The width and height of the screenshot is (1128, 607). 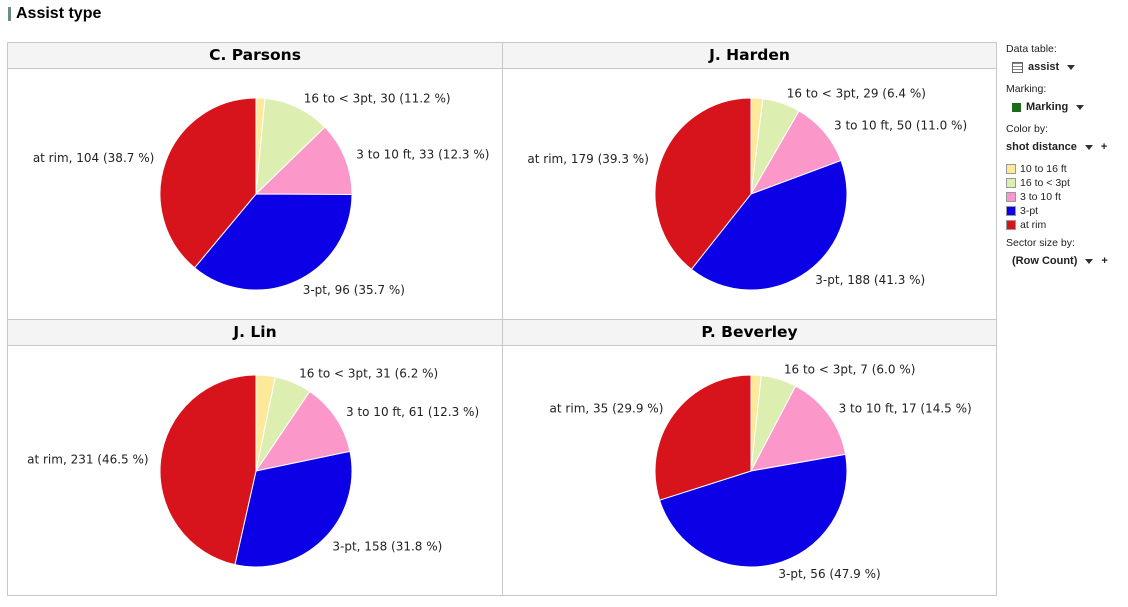 What do you see at coordinates (59, 13) in the screenshot?
I see `page-title-text: Assist type` at bounding box center [59, 13].